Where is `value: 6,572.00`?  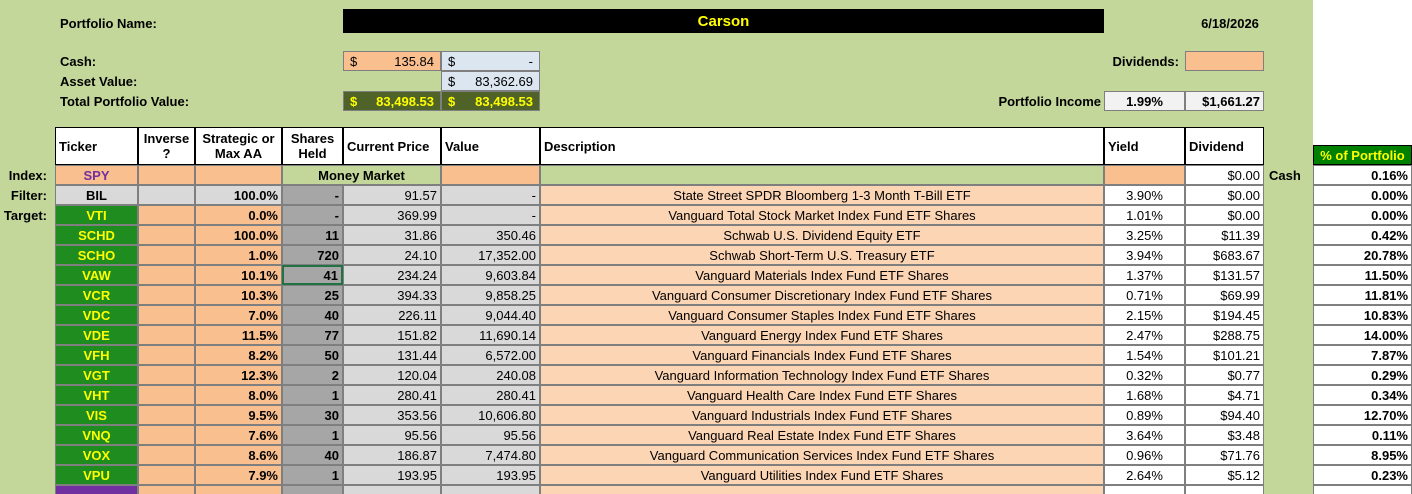 value: 6,572.00 is located at coordinates (490, 355).